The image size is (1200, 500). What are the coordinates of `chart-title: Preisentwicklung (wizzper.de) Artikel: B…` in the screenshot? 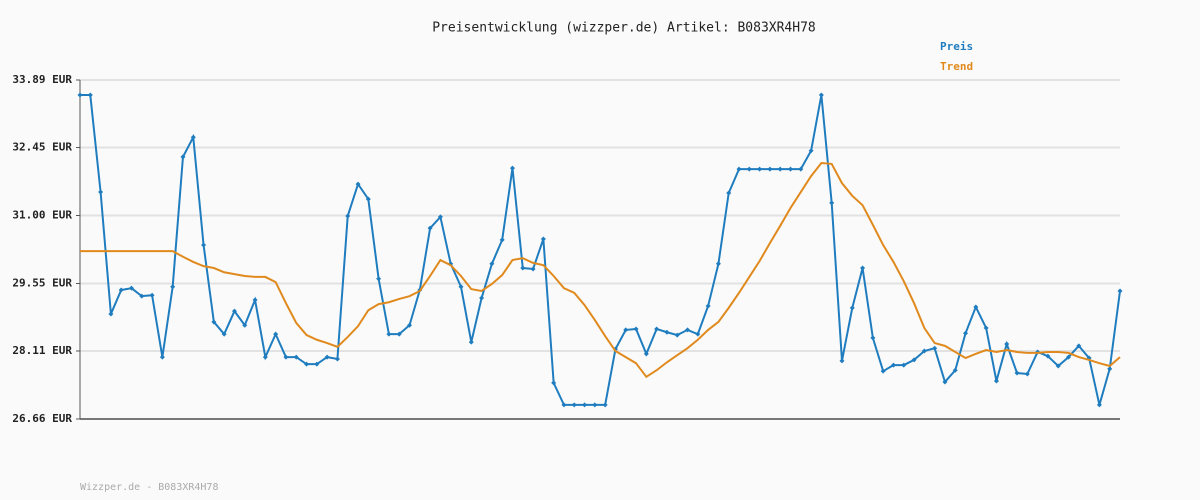 It's located at (624, 28).